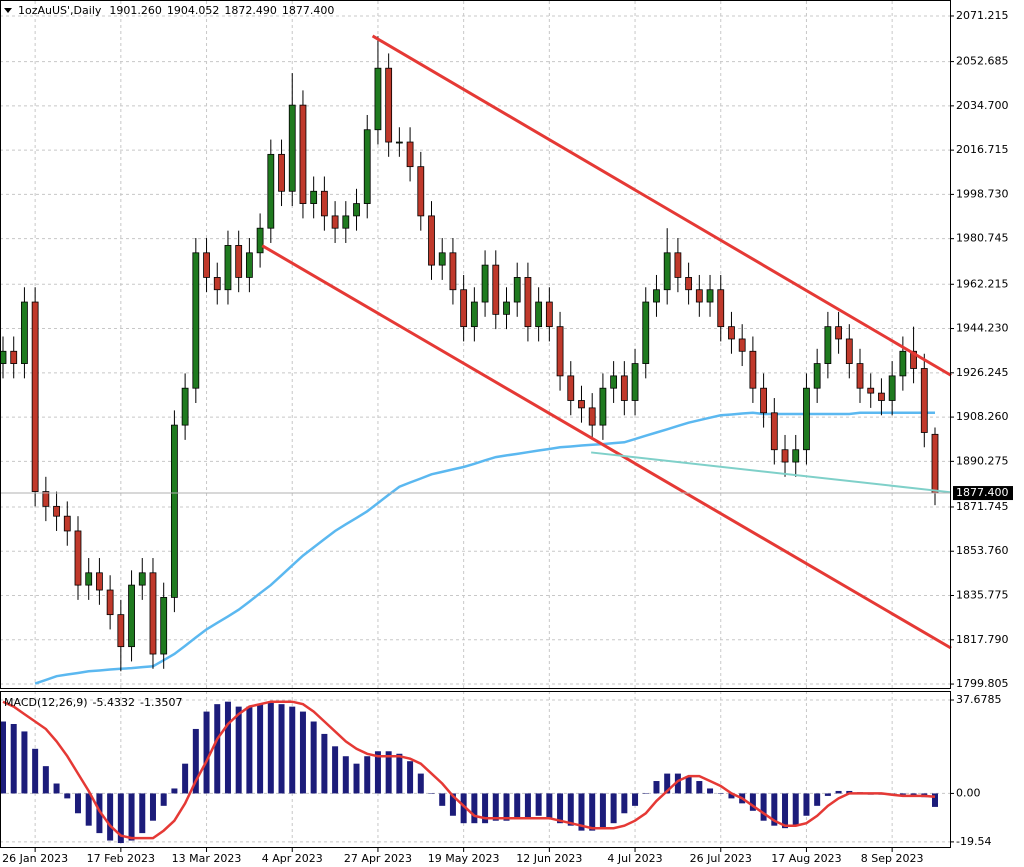 This screenshot has height=867, width=1024. I want to click on x-tick-label: 27 Apr 2023, so click(378, 858).